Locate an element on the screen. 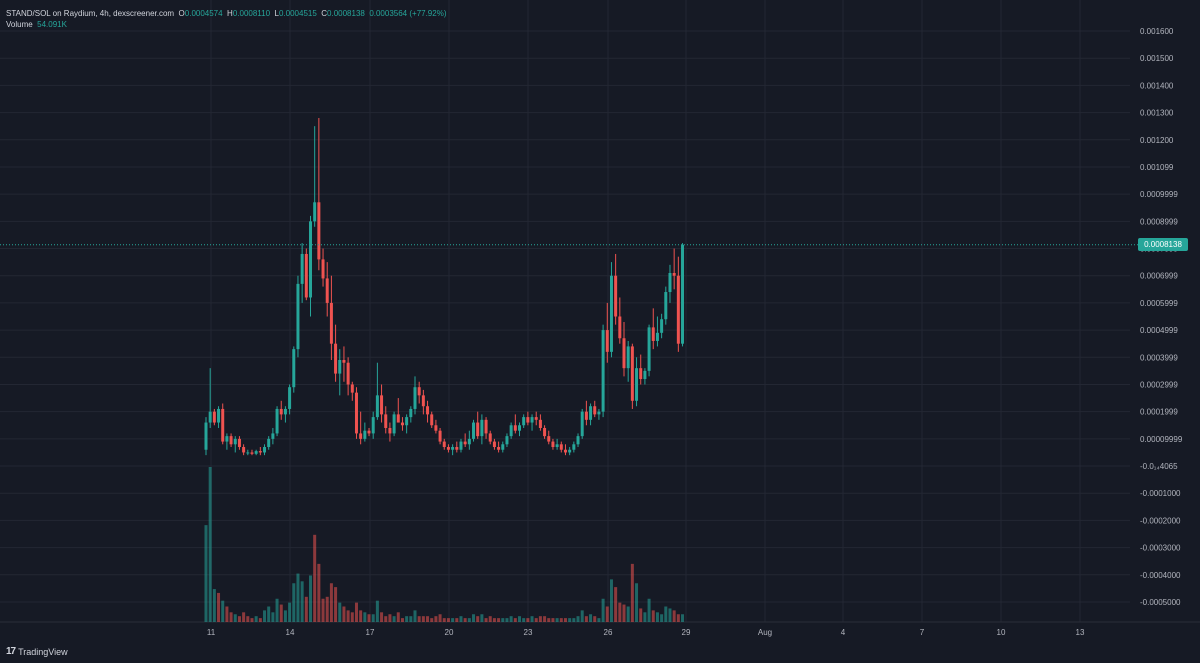  low-value: 0.0004515 is located at coordinates (297, 13).